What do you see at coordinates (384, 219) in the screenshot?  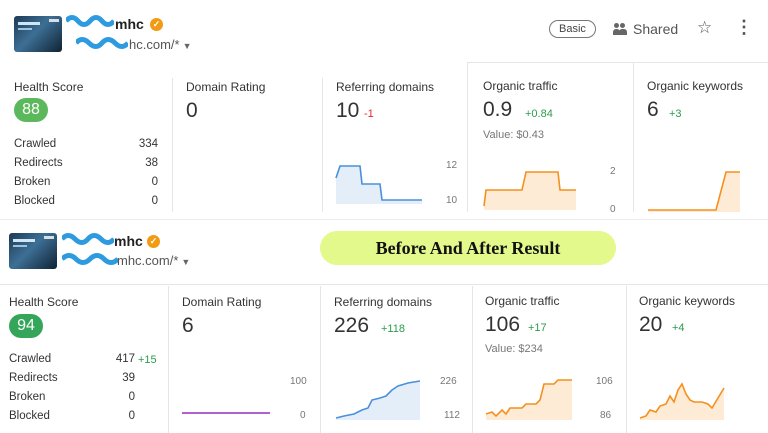 I see `panel-separator` at bounding box center [384, 219].